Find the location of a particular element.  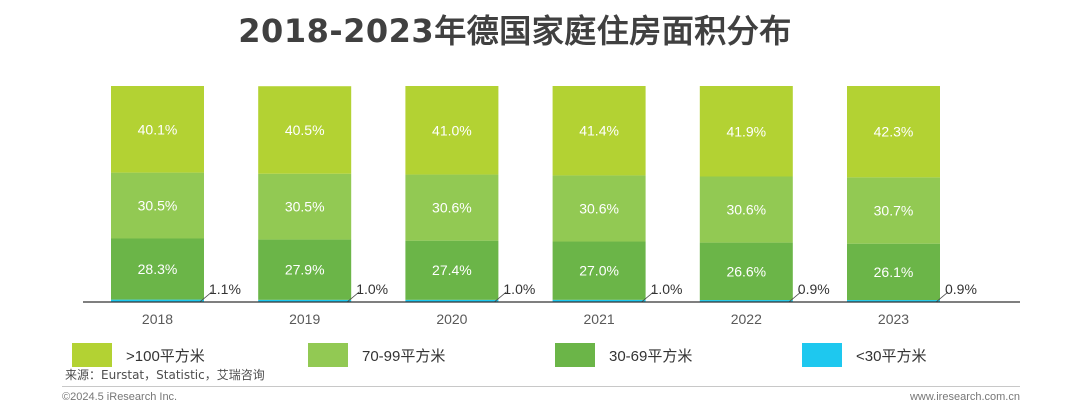

data-label-2022-30-69: 26.6% is located at coordinates (746, 271).